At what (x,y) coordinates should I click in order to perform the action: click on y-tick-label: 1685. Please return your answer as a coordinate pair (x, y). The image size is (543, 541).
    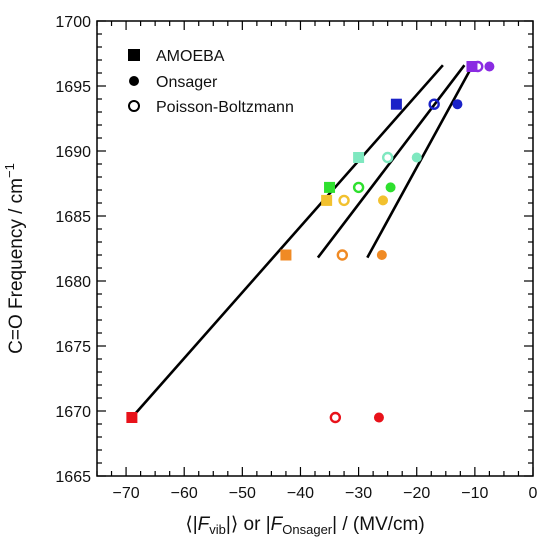
    Looking at the image, I should click on (73, 217).